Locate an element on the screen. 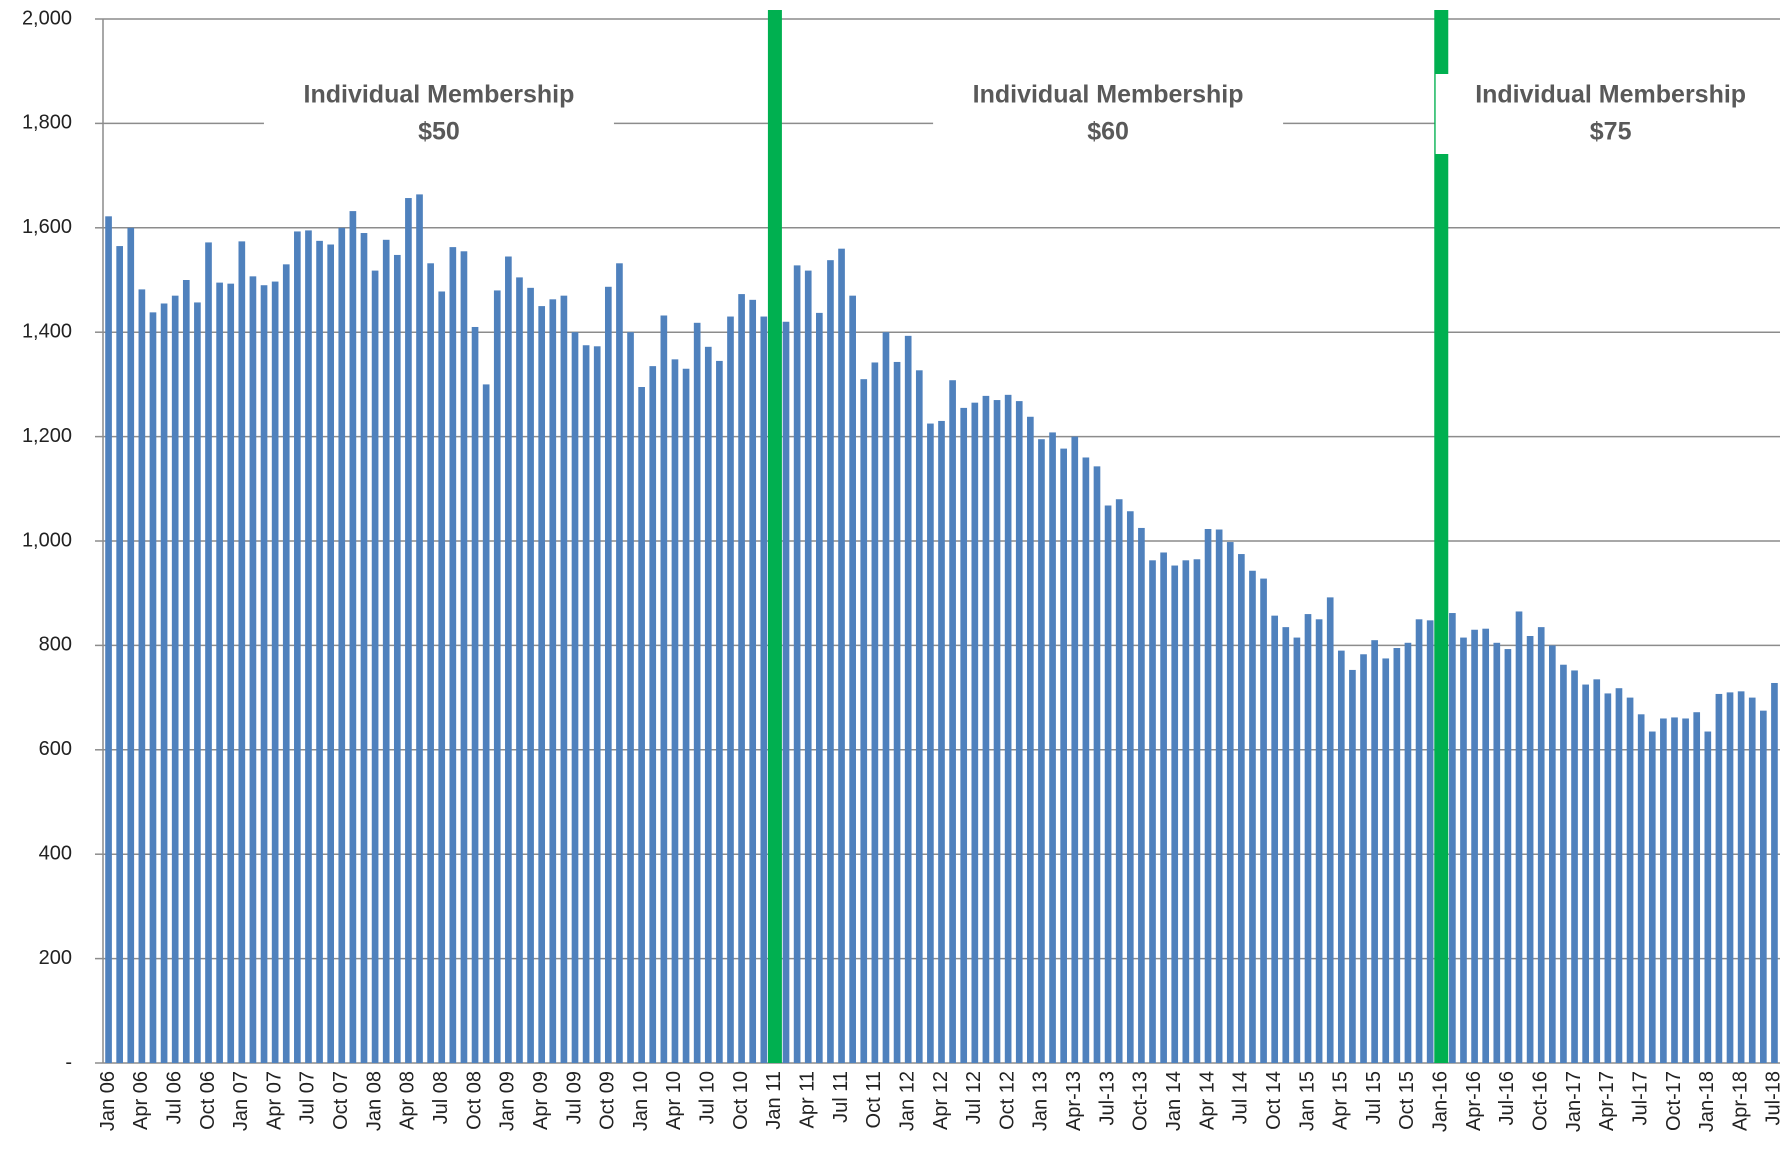 The image size is (1789, 1155). x-tick-label: Jul 10 is located at coordinates (708, 1097).